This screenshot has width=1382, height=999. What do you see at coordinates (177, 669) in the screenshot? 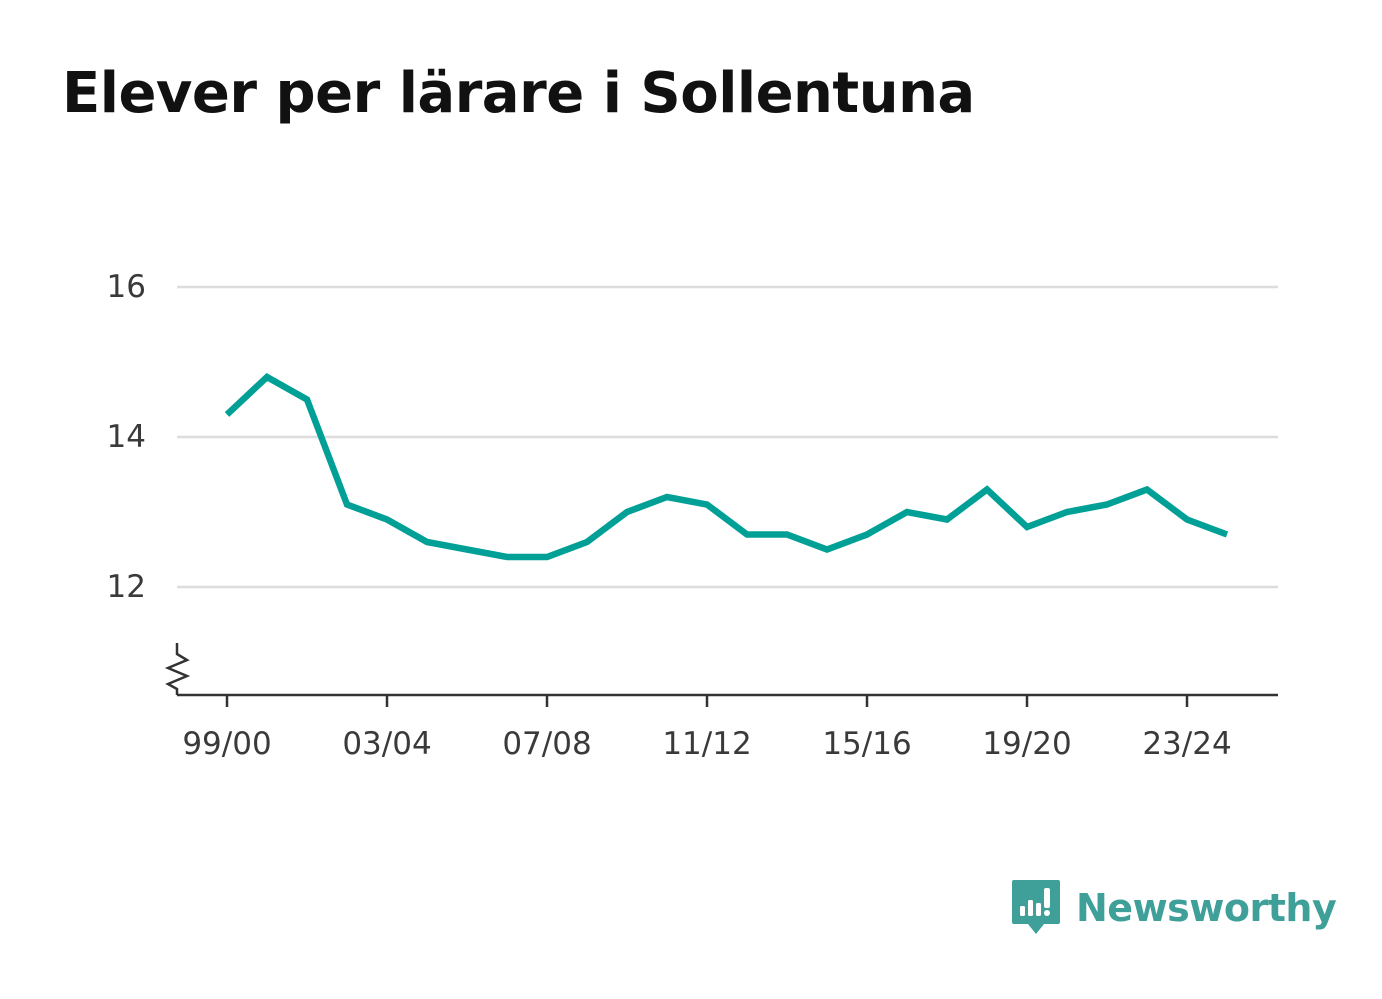
I see `axis-break-icon` at bounding box center [177, 669].